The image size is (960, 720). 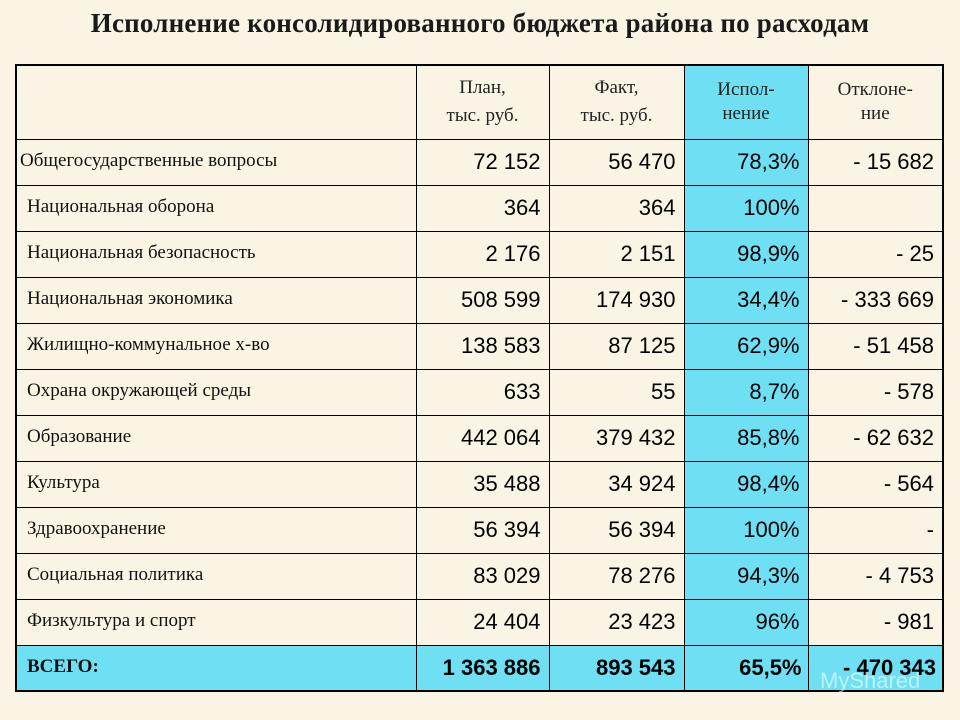 I want to click on row-deviation: - 578, so click(x=875, y=392).